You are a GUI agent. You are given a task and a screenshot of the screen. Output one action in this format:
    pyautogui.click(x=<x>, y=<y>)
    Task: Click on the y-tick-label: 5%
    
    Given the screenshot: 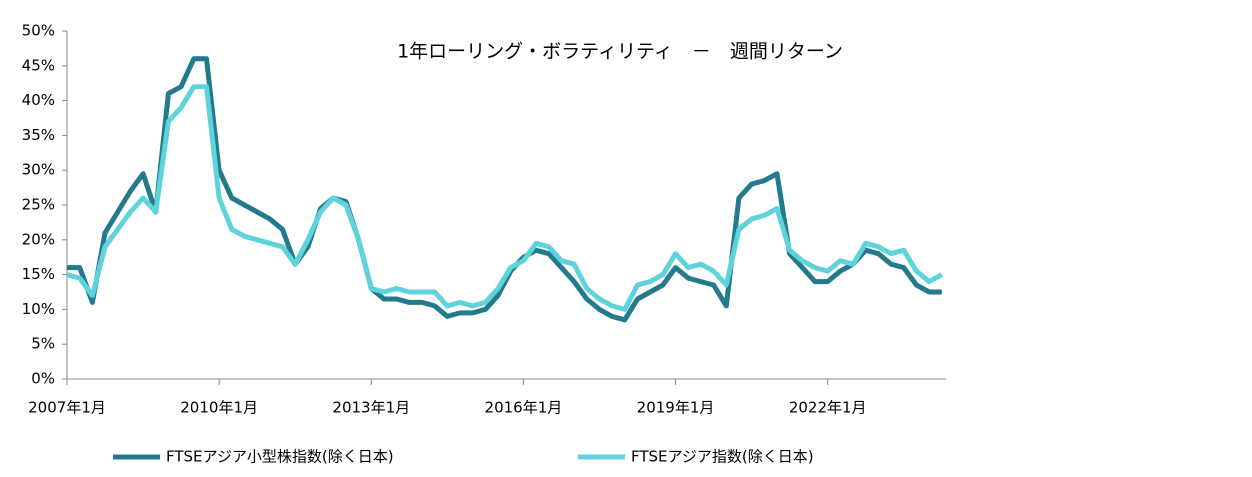 What is the action you would take?
    pyautogui.click(x=43, y=344)
    